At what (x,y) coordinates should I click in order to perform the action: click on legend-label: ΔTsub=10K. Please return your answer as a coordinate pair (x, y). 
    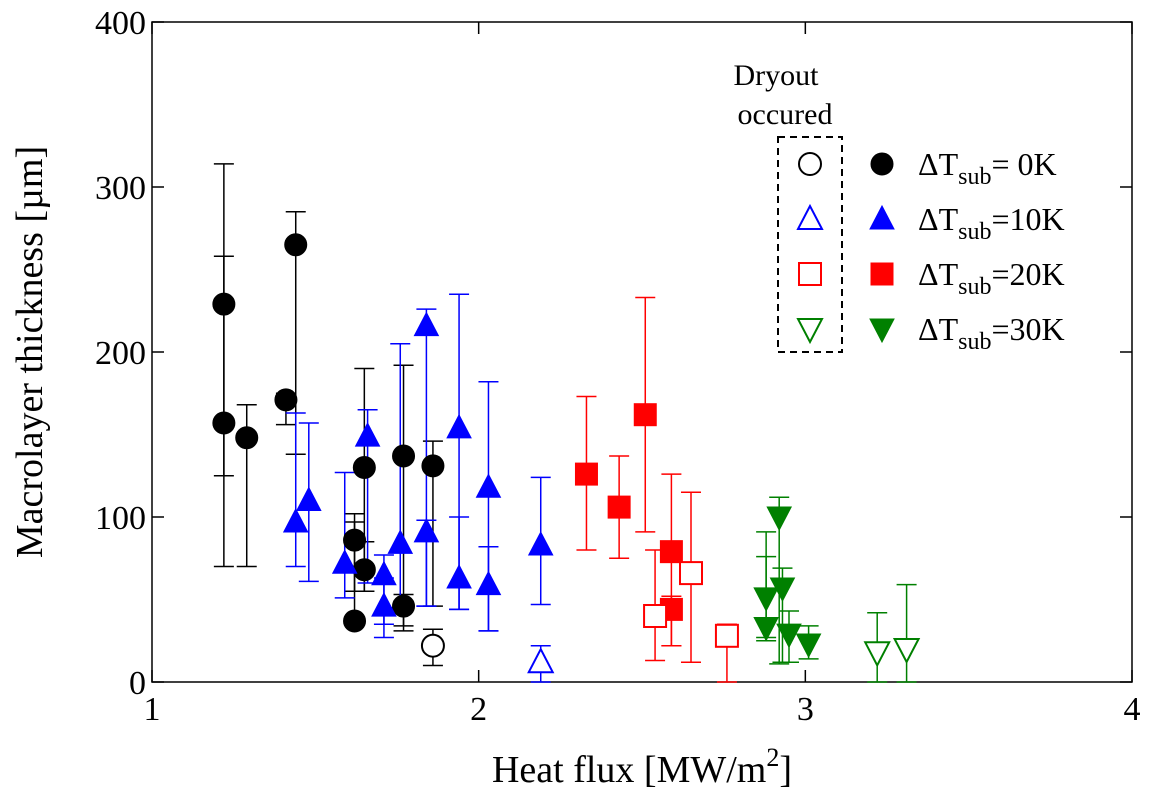
    Looking at the image, I should click on (991, 223).